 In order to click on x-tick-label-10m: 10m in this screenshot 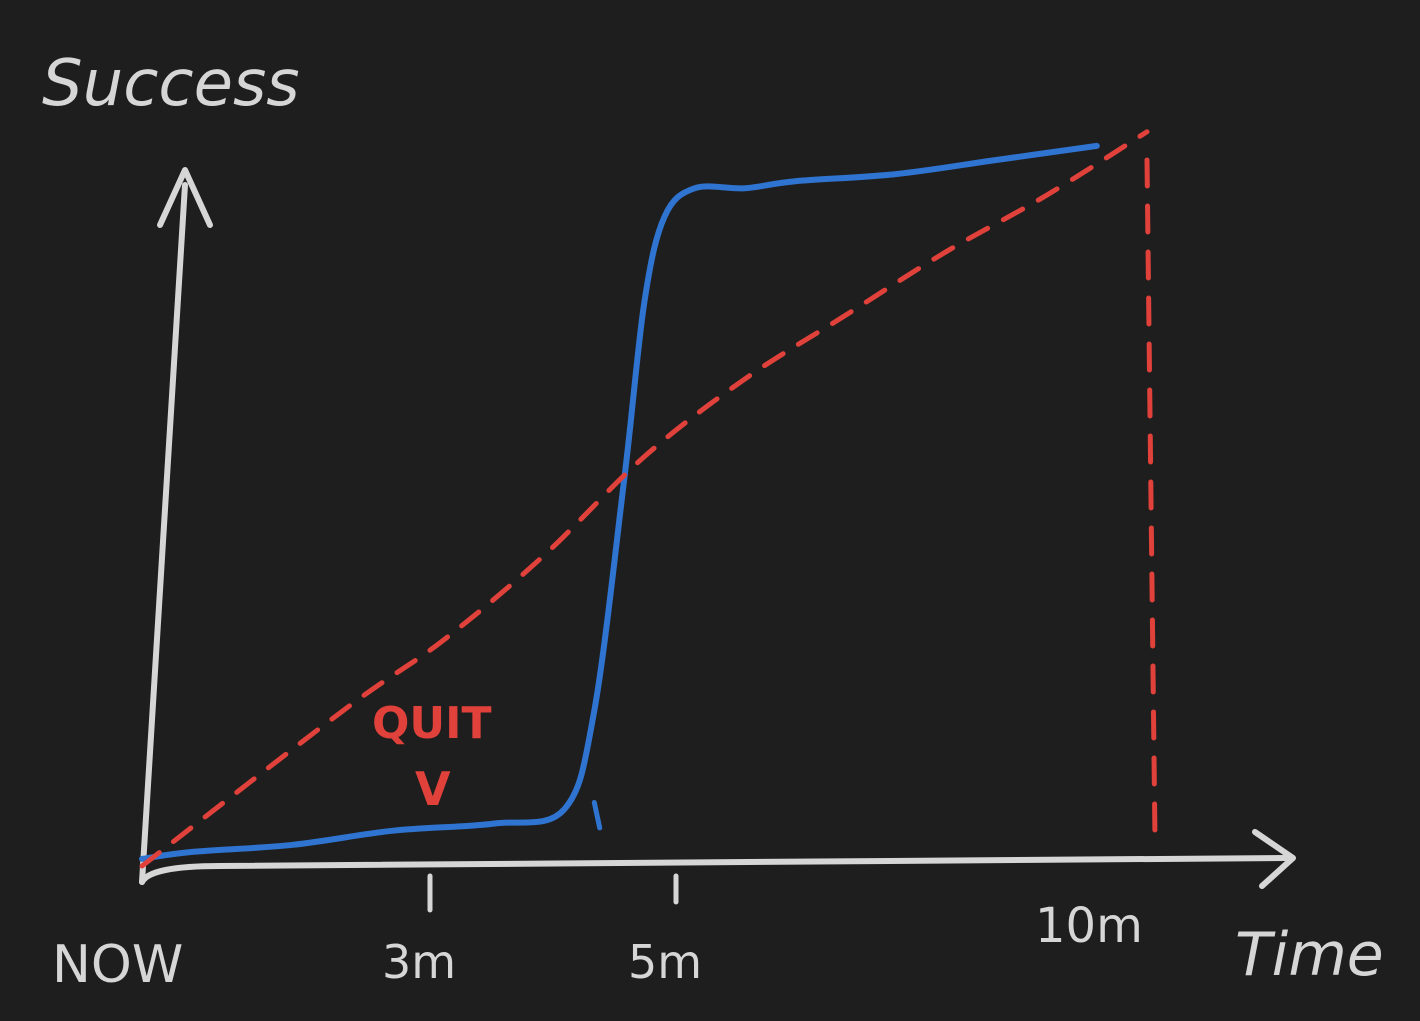, I will do `click(1089, 926)`.